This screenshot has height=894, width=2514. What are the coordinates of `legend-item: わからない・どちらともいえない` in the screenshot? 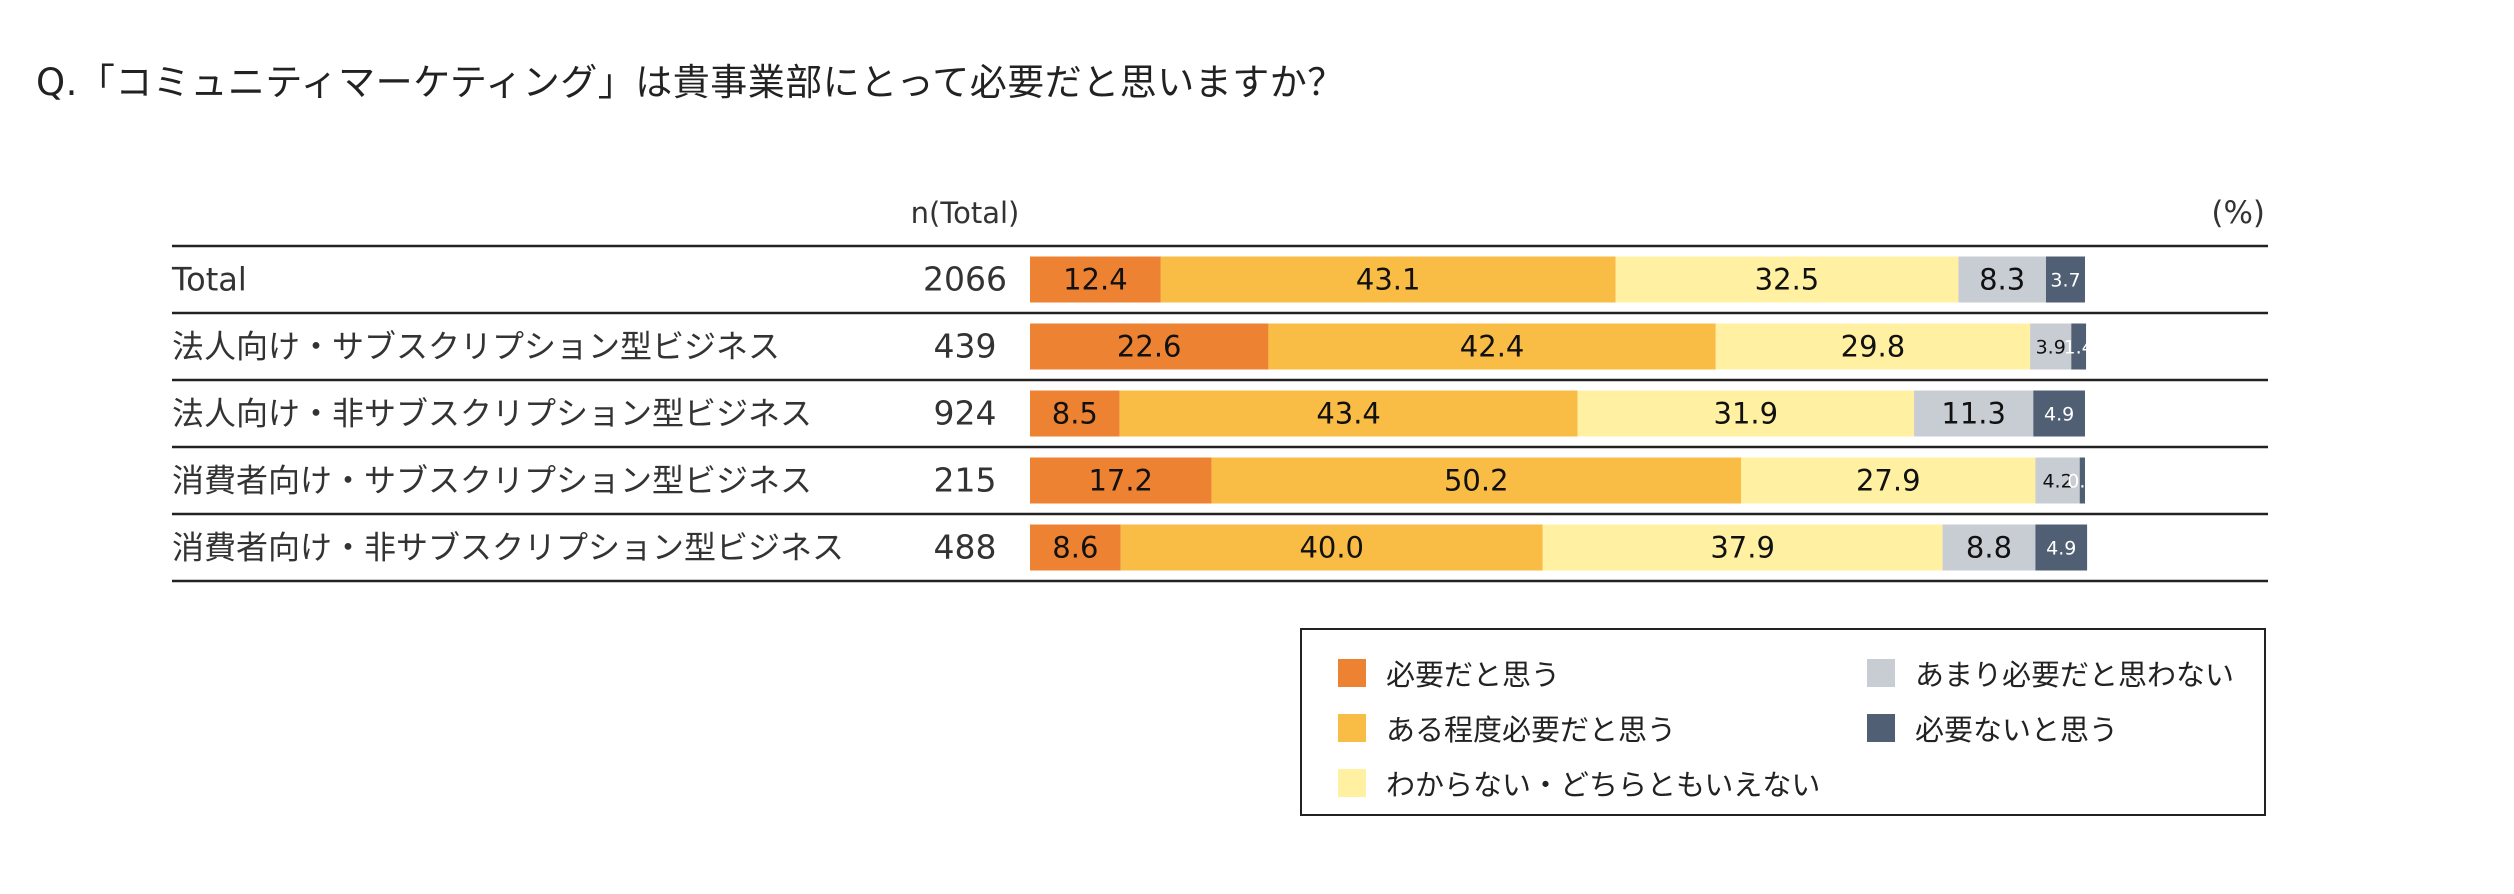 It's located at (1579, 783).